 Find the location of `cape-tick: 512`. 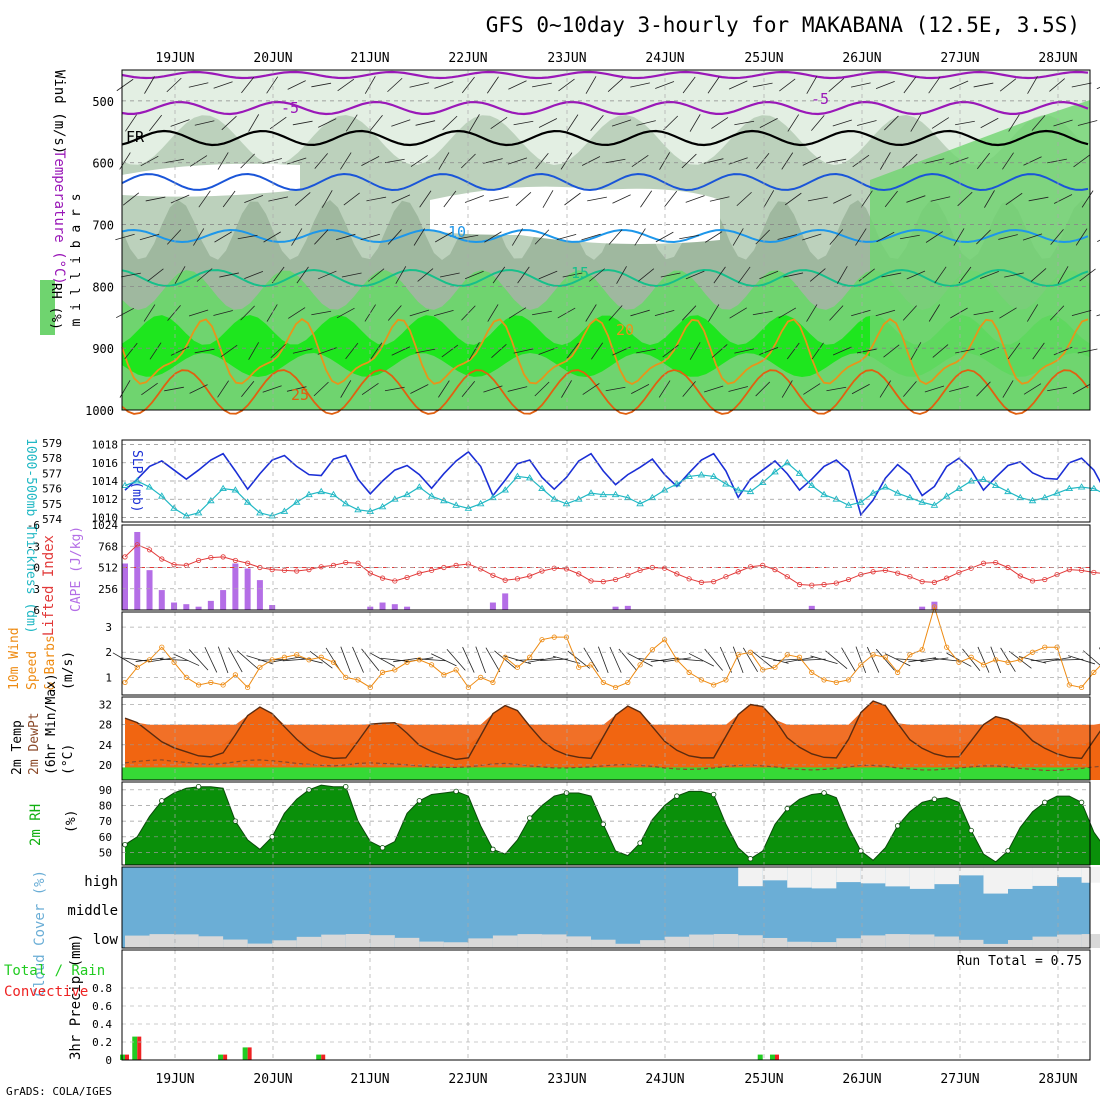

cape-tick: 512 is located at coordinates (108, 568).